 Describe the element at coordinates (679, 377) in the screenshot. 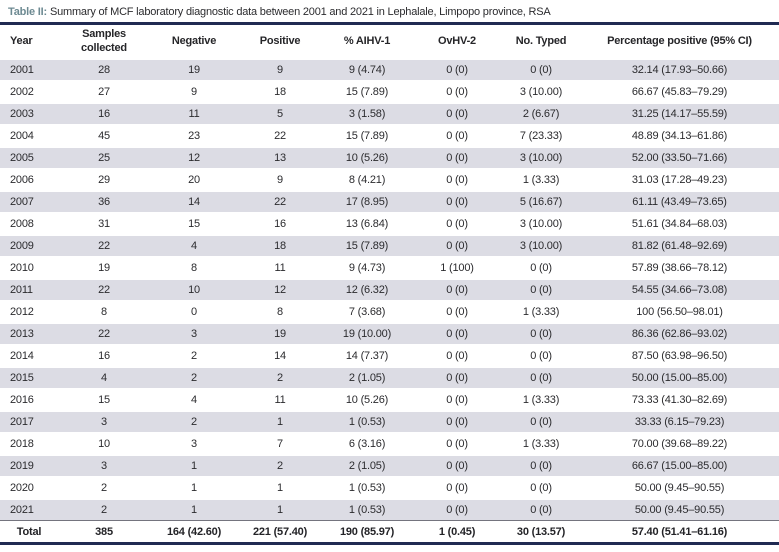

I see `table-cell: 50.00 (15.00–85.00)` at that location.